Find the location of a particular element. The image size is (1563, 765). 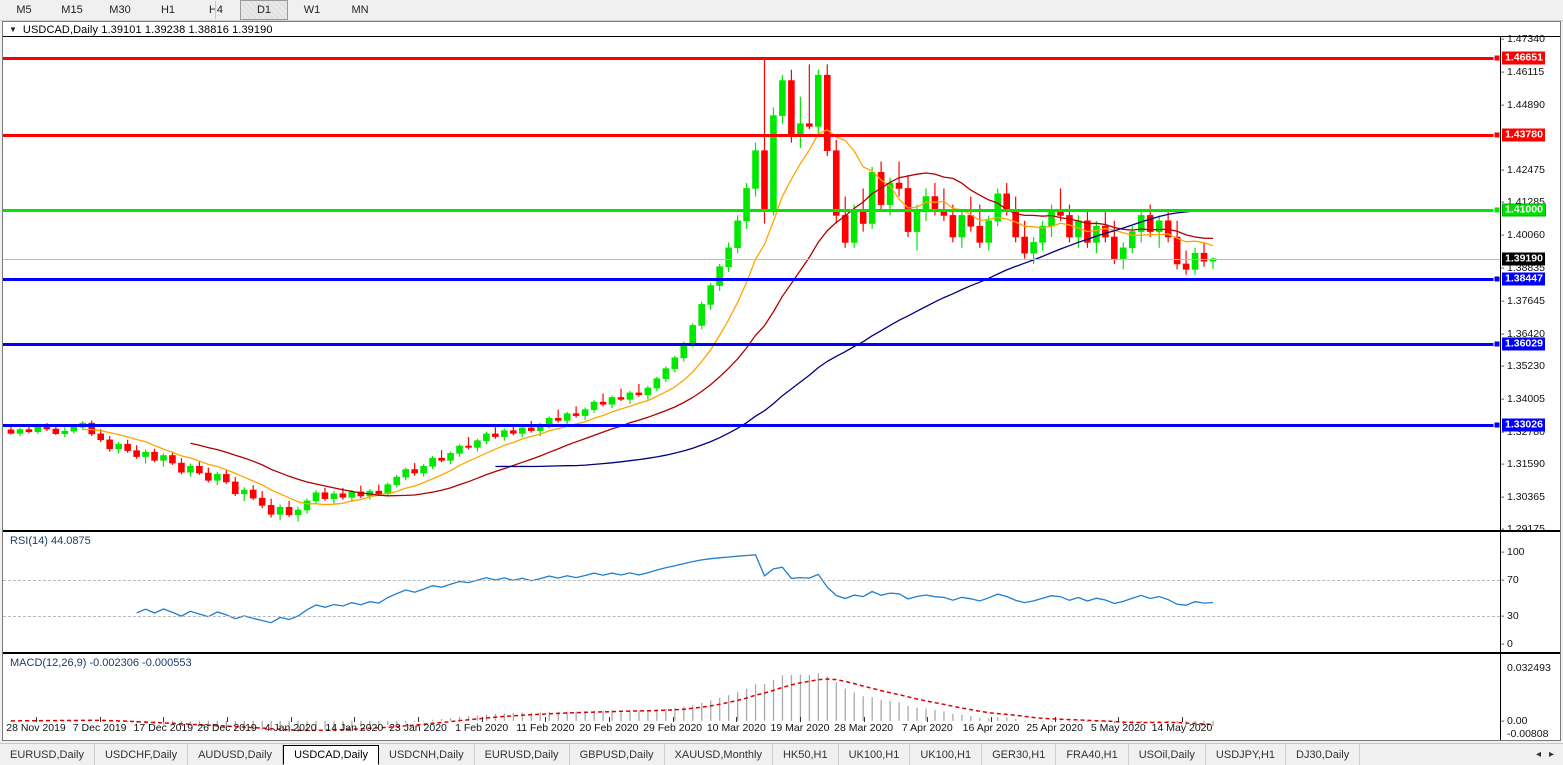

chart-tab-audusd-daily: AUDUSD,Daily is located at coordinates (236, 754).